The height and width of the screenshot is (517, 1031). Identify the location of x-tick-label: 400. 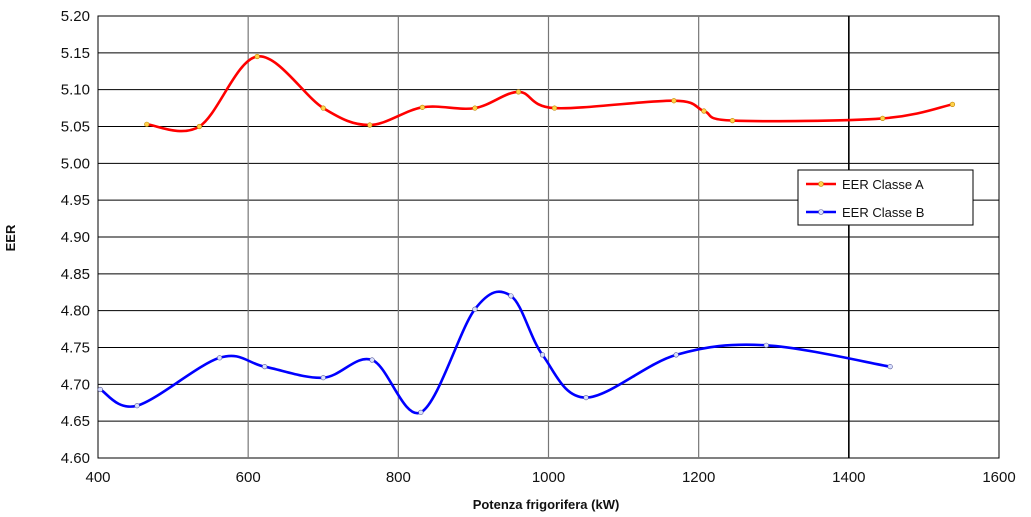
(97, 477).